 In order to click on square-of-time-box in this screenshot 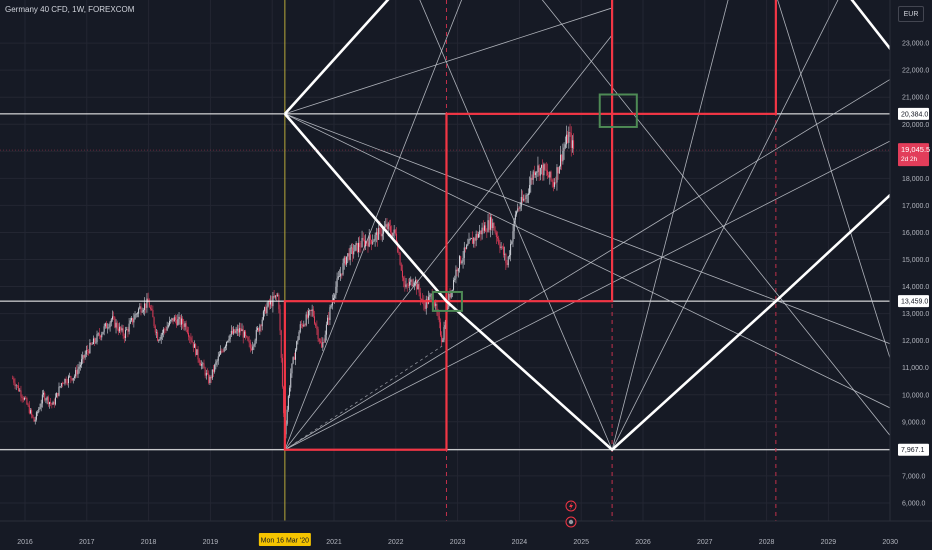, I will do `click(693, 57)`.